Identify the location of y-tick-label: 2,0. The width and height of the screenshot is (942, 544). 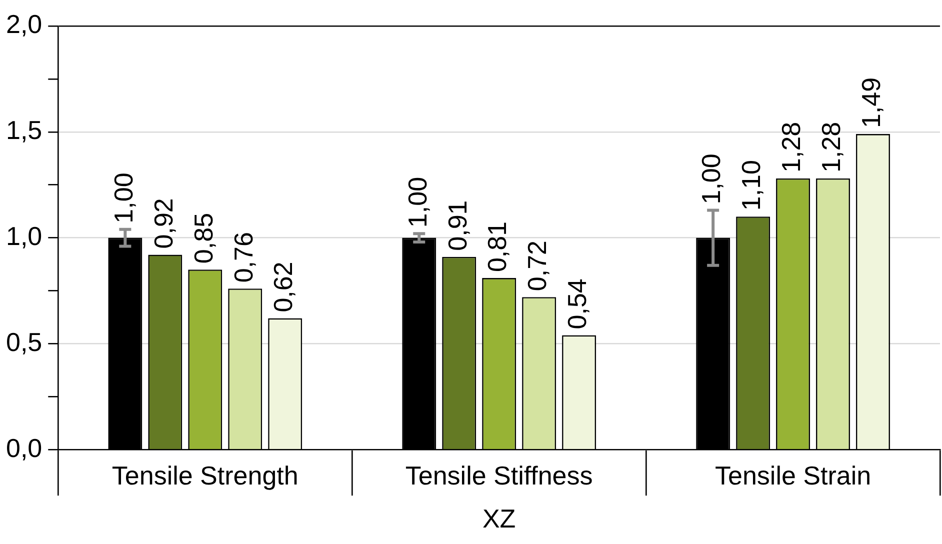
(24, 24).